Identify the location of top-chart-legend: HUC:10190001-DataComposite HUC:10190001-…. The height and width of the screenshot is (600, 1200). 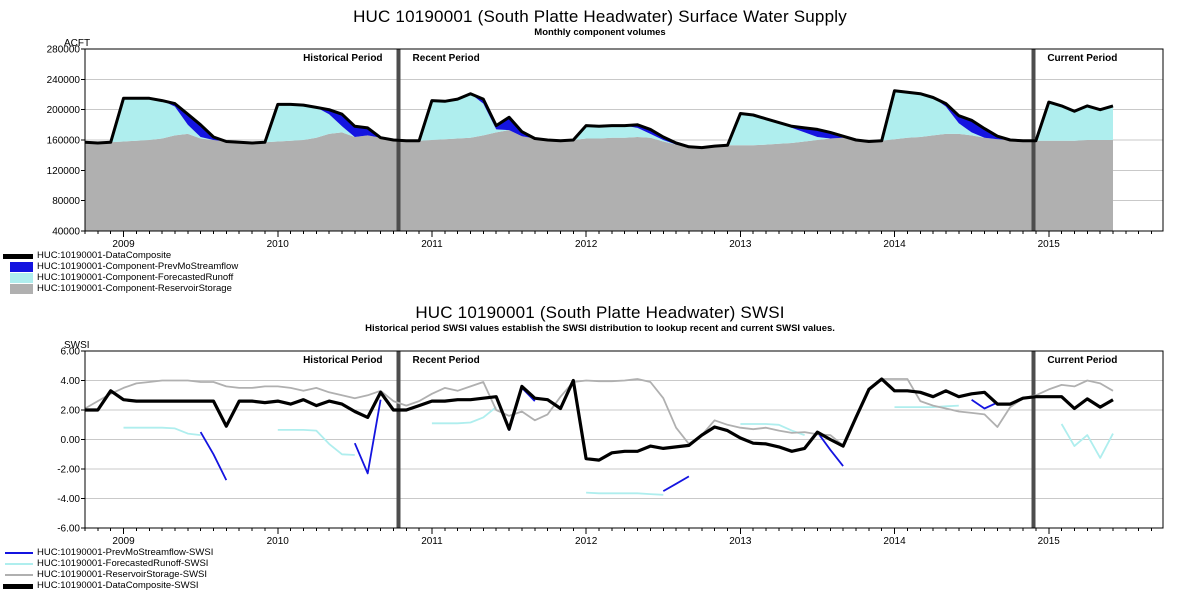
(120, 273).